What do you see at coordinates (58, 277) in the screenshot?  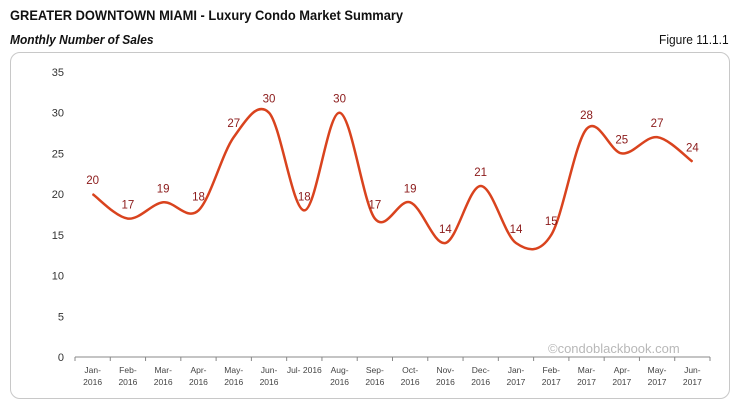 I see `y-tick-label: 10` at bounding box center [58, 277].